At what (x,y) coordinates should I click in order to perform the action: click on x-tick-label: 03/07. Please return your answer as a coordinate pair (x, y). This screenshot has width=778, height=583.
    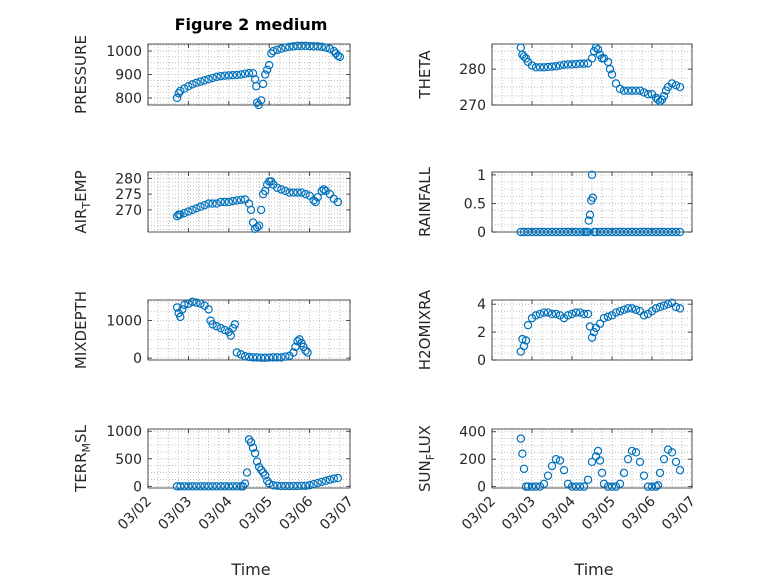
    Looking at the image, I should click on (337, 514).